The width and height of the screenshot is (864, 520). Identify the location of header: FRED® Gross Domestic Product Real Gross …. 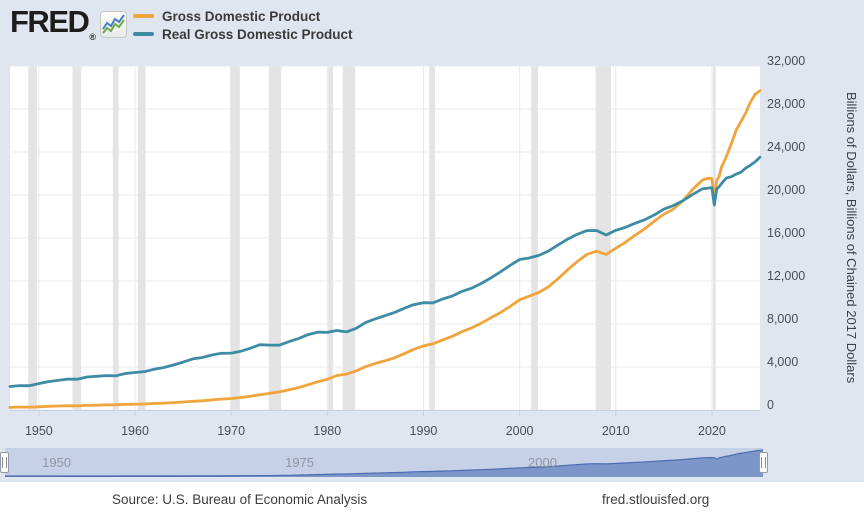
(432, 25).